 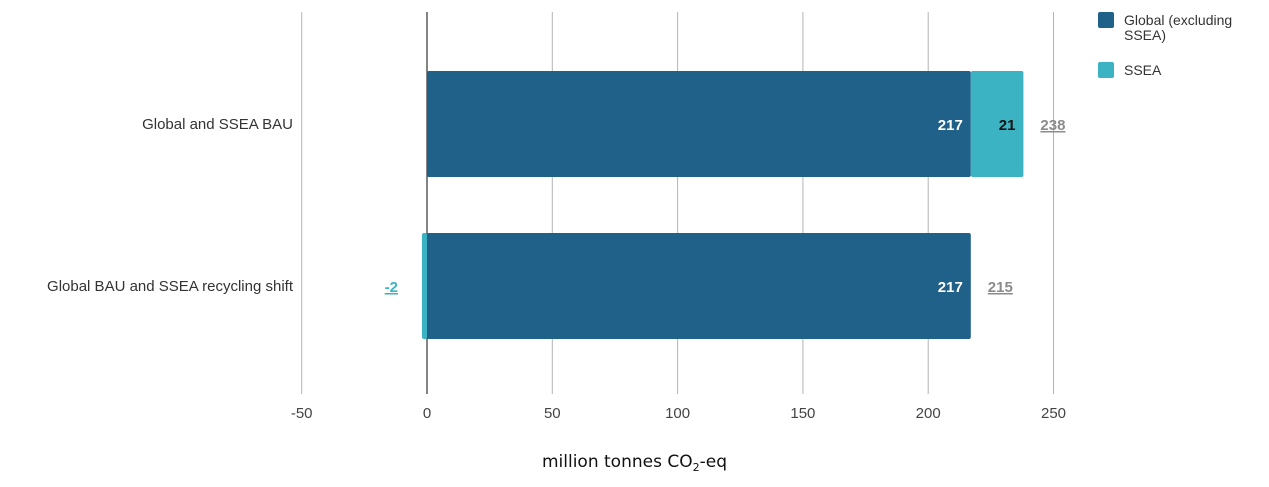 What do you see at coordinates (552, 413) in the screenshot?
I see `x-tick-label: 50` at bounding box center [552, 413].